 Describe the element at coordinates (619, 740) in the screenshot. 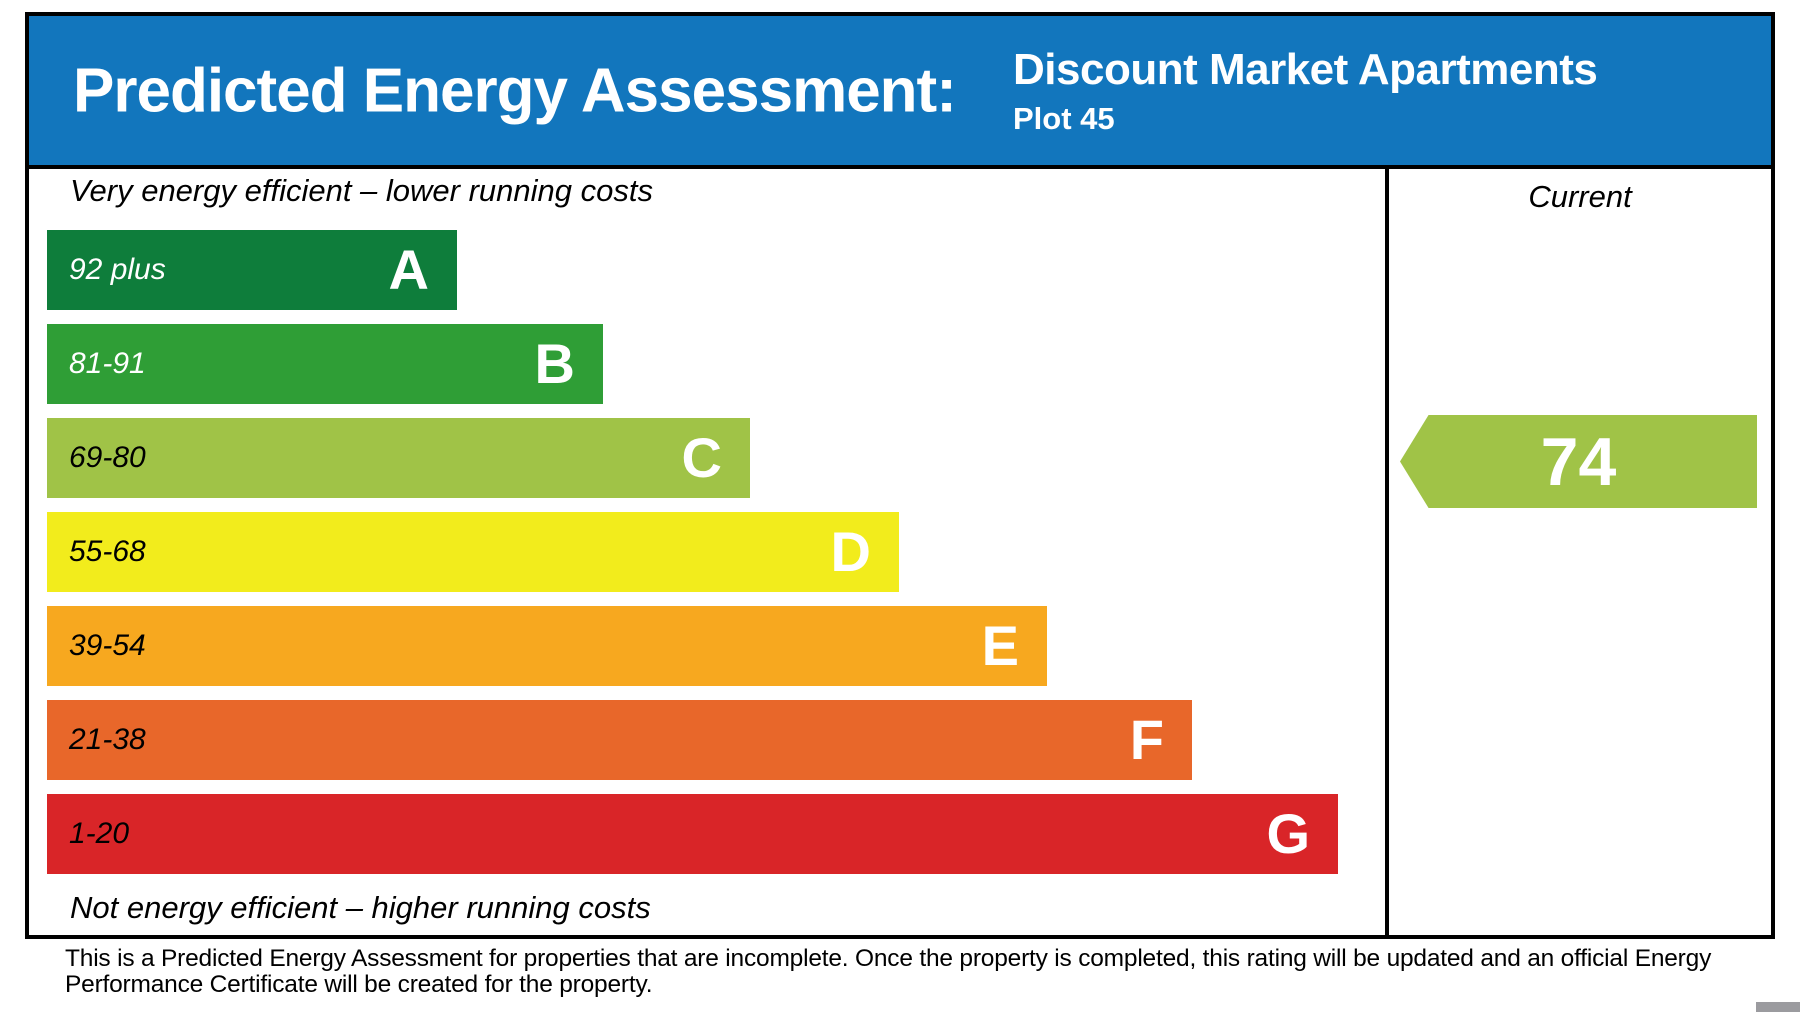

I see `band-row: 21-38 F` at that location.